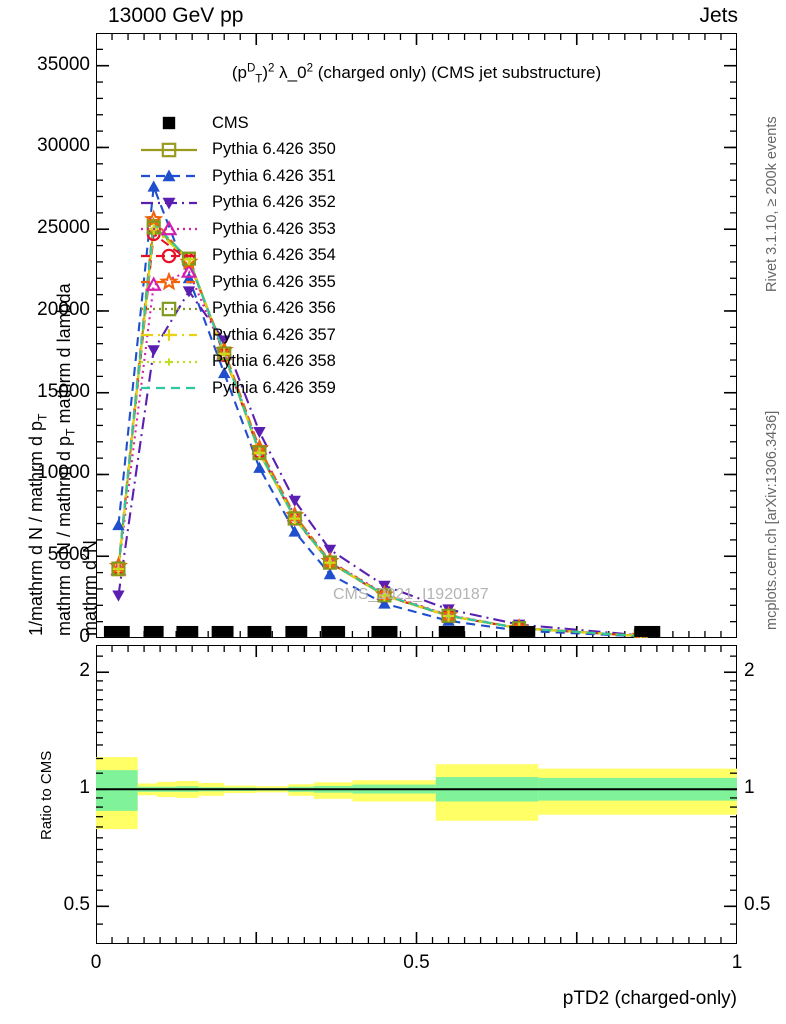  What do you see at coordinates (169, 282) in the screenshot?
I see `legend-key-star-open-icon` at bounding box center [169, 282].